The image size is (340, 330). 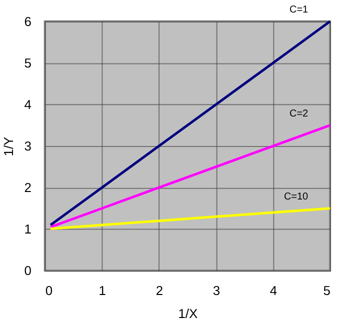 What do you see at coordinates (299, 114) in the screenshot?
I see `series-label: C=2` at bounding box center [299, 114].